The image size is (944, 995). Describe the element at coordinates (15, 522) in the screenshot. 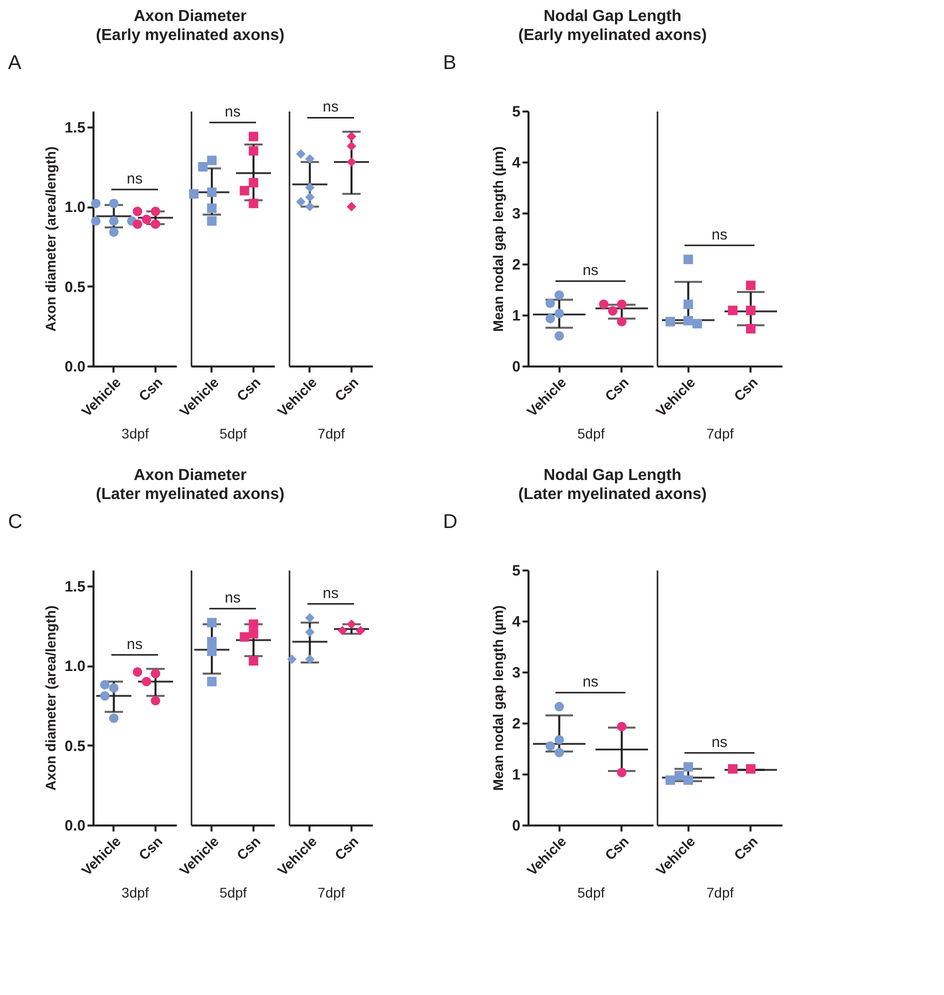

I see `text: C` at that location.